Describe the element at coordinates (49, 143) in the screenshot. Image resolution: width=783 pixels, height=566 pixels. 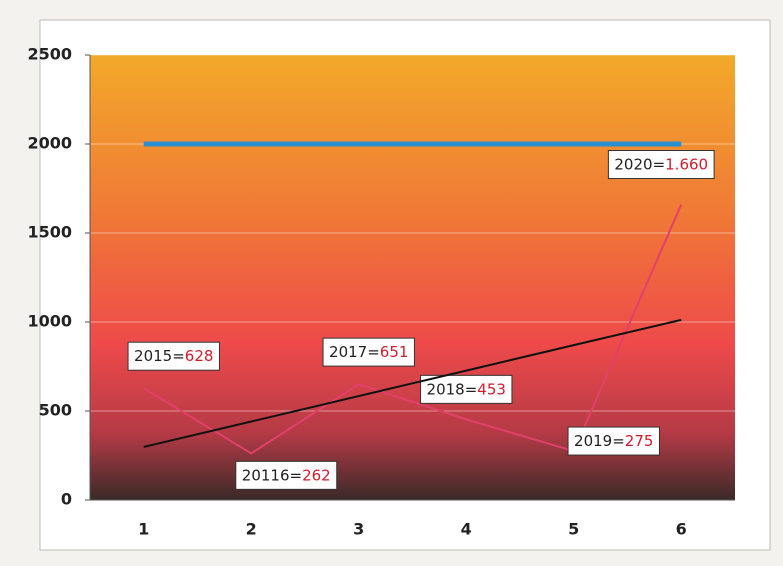
I see `y-tick-label: 2000` at that location.